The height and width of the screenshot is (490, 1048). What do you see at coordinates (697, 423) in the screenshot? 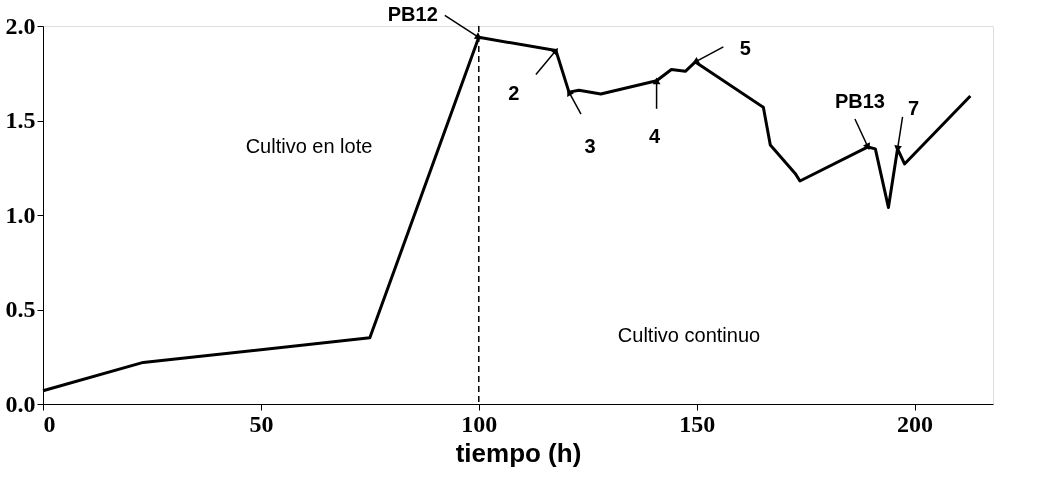
I see `x-tick-label: 150` at bounding box center [697, 423].